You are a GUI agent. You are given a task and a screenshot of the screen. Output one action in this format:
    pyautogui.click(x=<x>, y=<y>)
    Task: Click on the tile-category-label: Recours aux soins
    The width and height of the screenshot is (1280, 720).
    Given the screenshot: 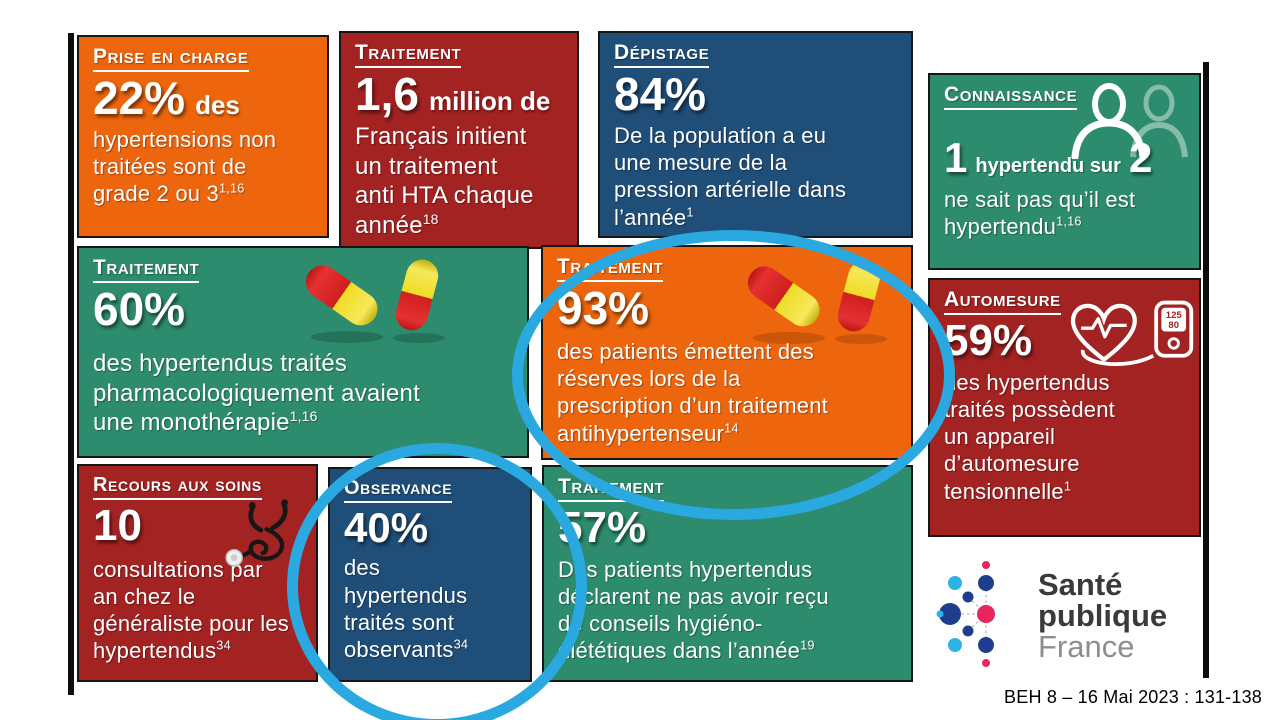 What is the action you would take?
    pyautogui.click(x=177, y=487)
    